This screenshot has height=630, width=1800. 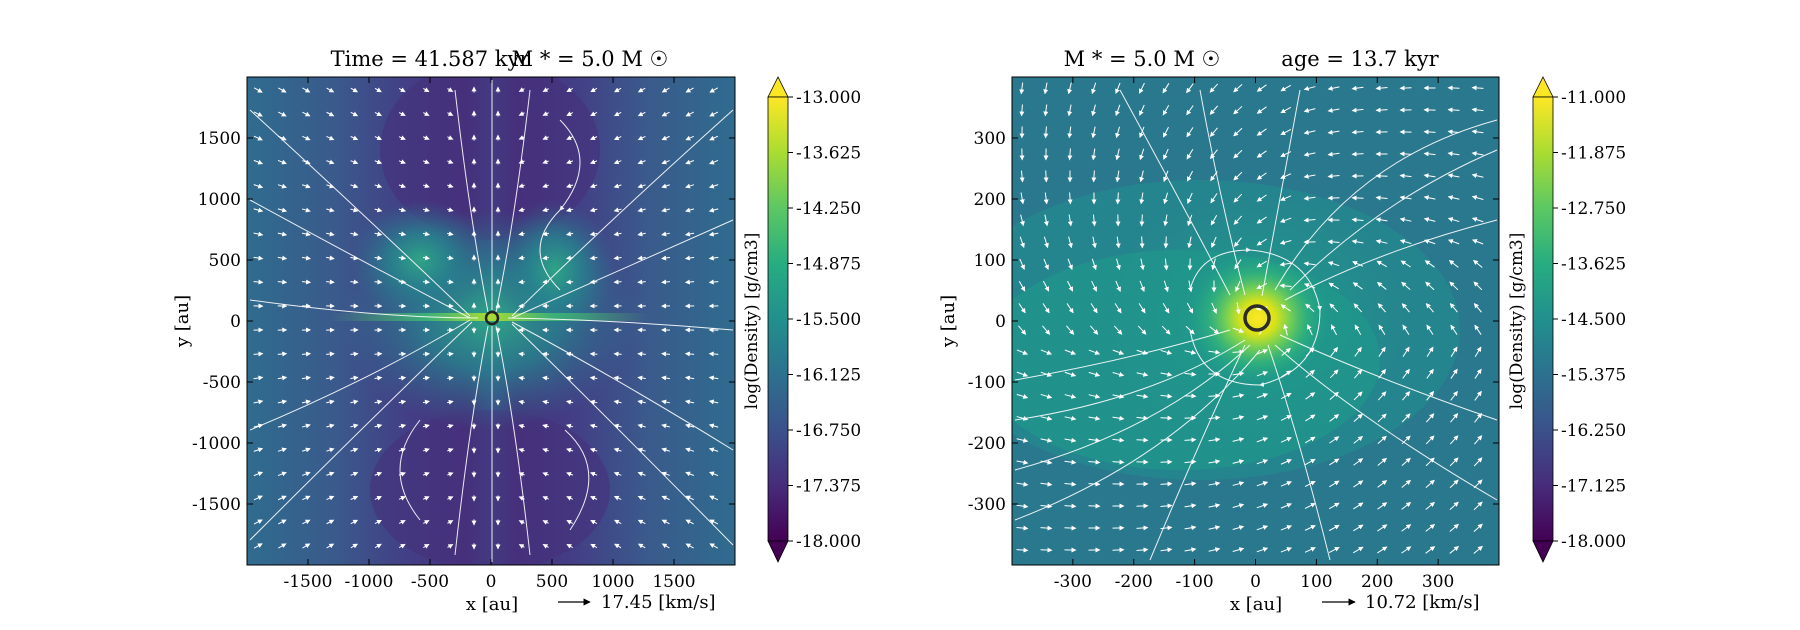 I want to click on left-colorbar-tick-label: -16.125, so click(x=828, y=376).